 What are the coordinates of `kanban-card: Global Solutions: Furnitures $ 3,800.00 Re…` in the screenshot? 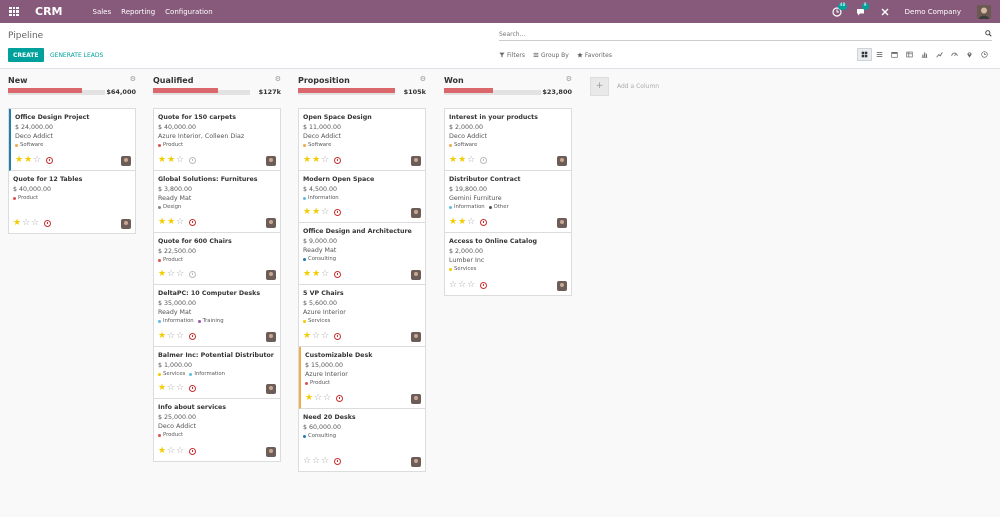 It's located at (217, 202).